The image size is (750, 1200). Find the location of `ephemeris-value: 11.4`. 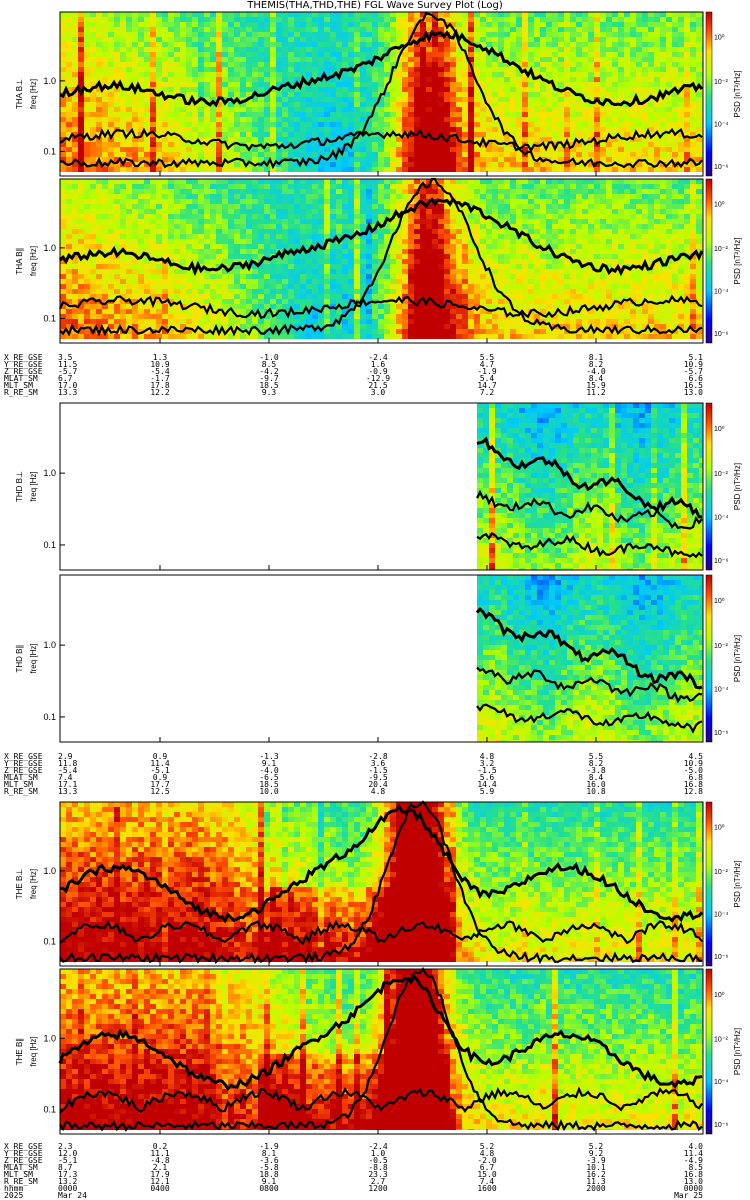

ephemeris-value: 11.4 is located at coordinates (160, 763).